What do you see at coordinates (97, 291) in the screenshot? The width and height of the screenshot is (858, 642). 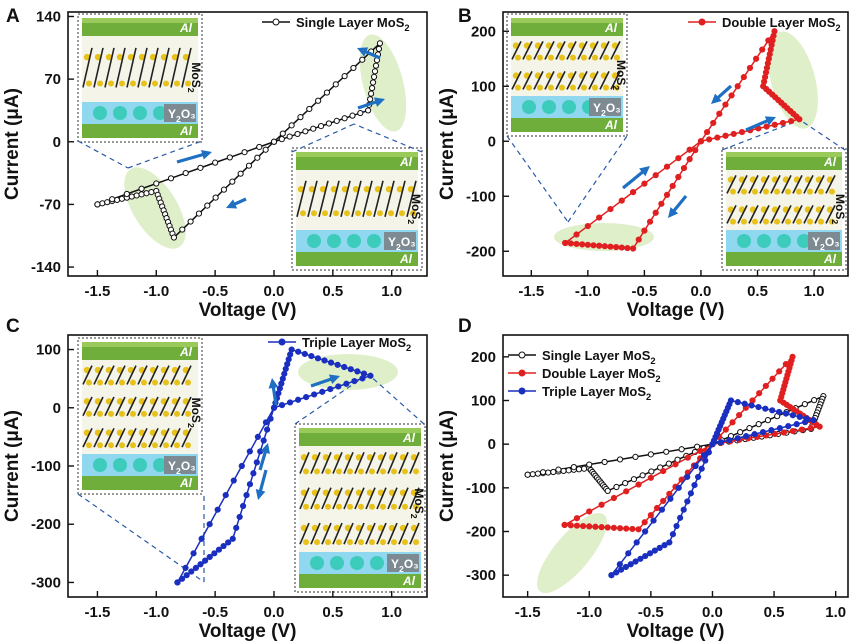 I see `x-tick-label: -1.5` at bounding box center [97, 291].